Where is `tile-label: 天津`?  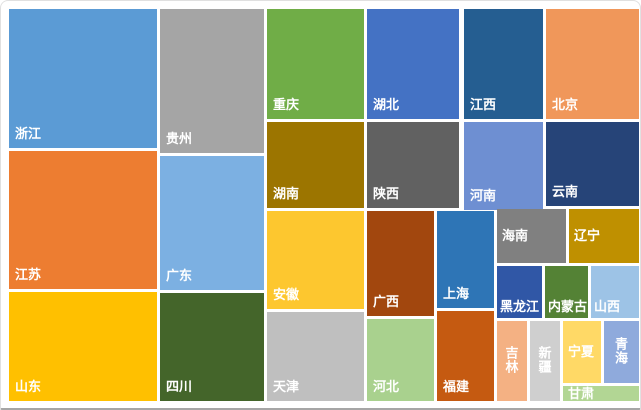
tile-label: 天津 is located at coordinates (286, 386).